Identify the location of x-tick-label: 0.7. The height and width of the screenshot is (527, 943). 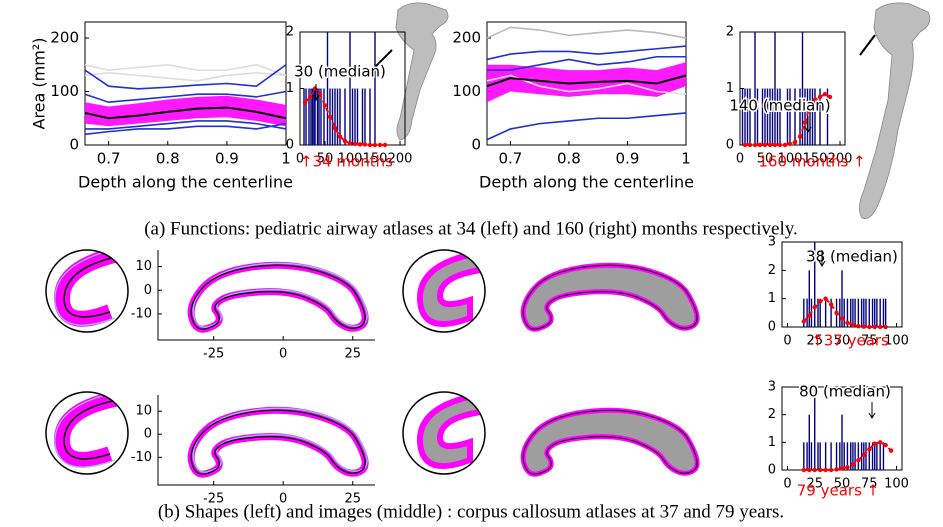
(109, 159).